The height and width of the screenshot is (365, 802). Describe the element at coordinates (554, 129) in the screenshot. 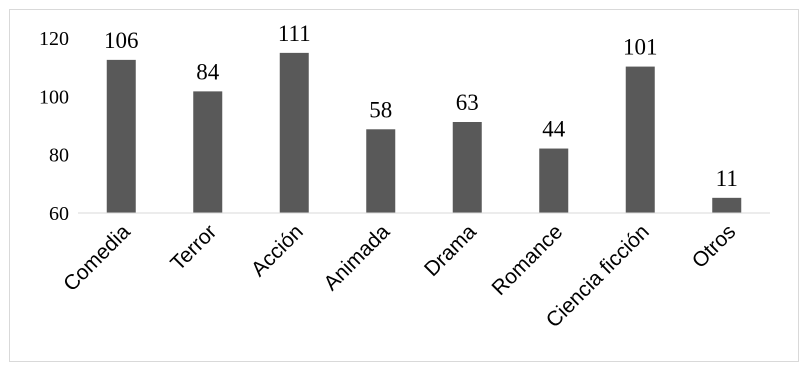

I see `data-label: 44` at that location.